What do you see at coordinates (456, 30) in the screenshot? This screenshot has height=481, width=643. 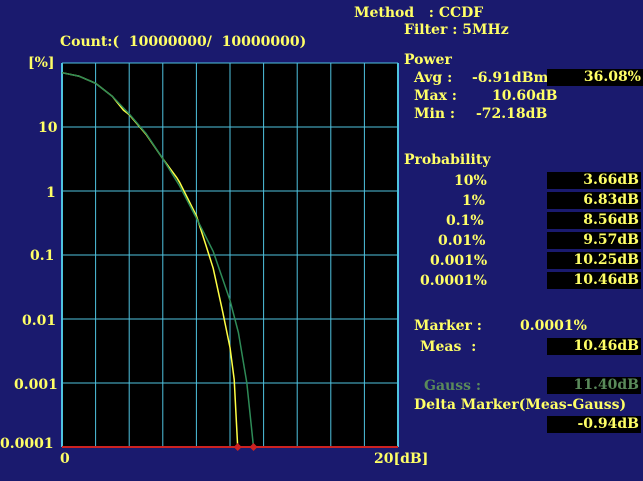 I see `filter-label: Filter : 5MHz` at bounding box center [456, 30].